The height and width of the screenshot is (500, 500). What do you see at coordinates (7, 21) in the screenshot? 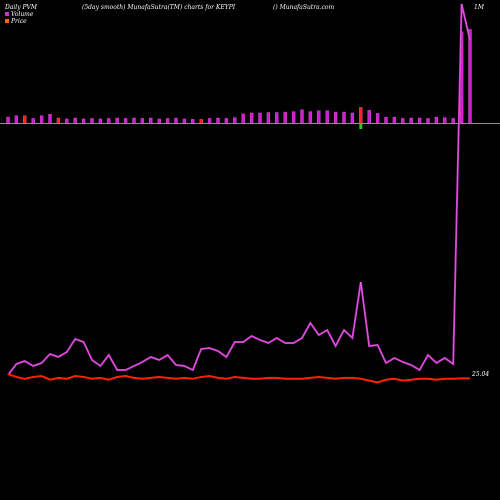
I see `legend-price-swatch` at bounding box center [7, 21].